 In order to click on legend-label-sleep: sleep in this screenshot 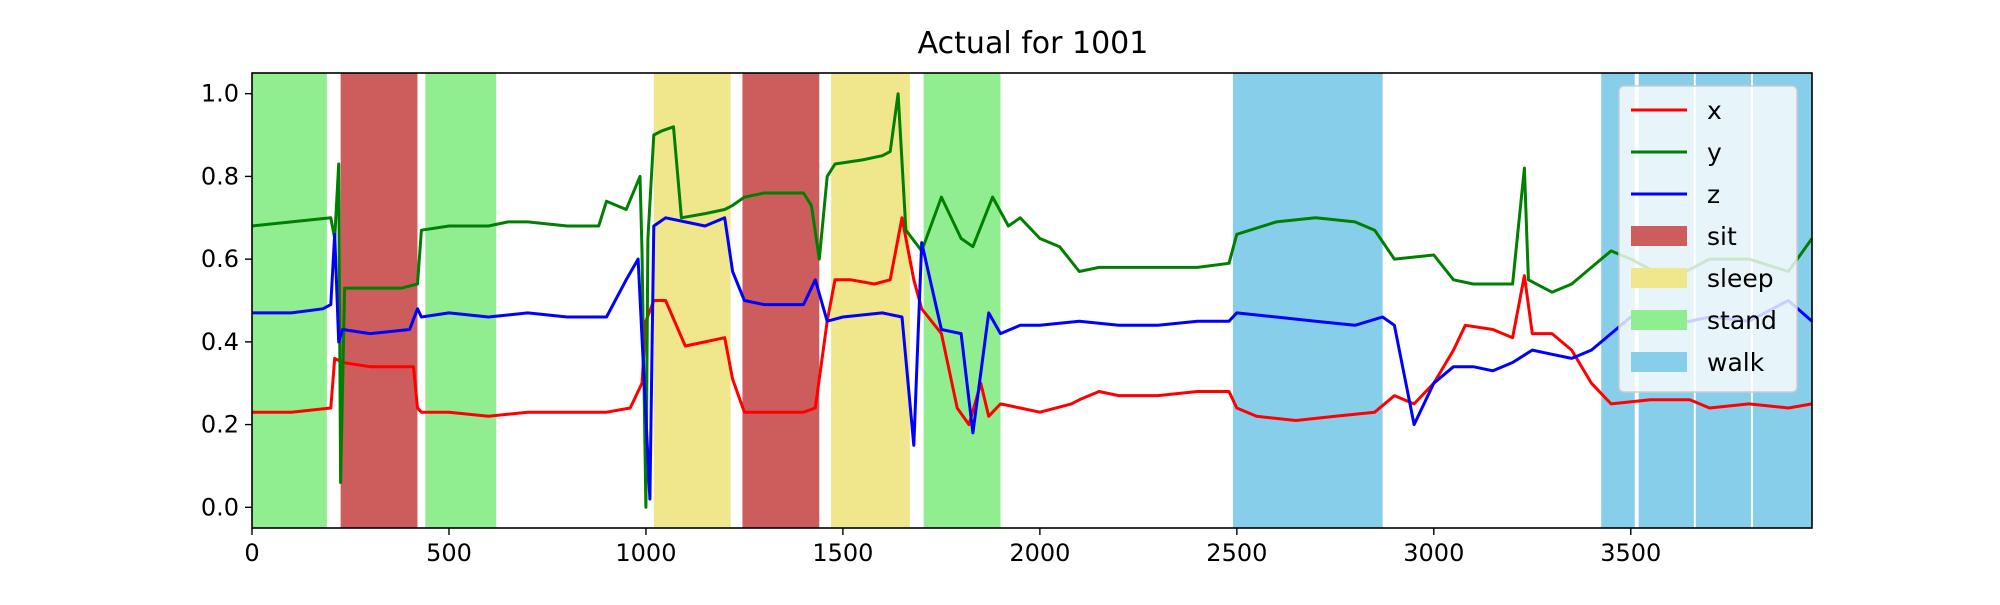, I will do `click(1740, 278)`.